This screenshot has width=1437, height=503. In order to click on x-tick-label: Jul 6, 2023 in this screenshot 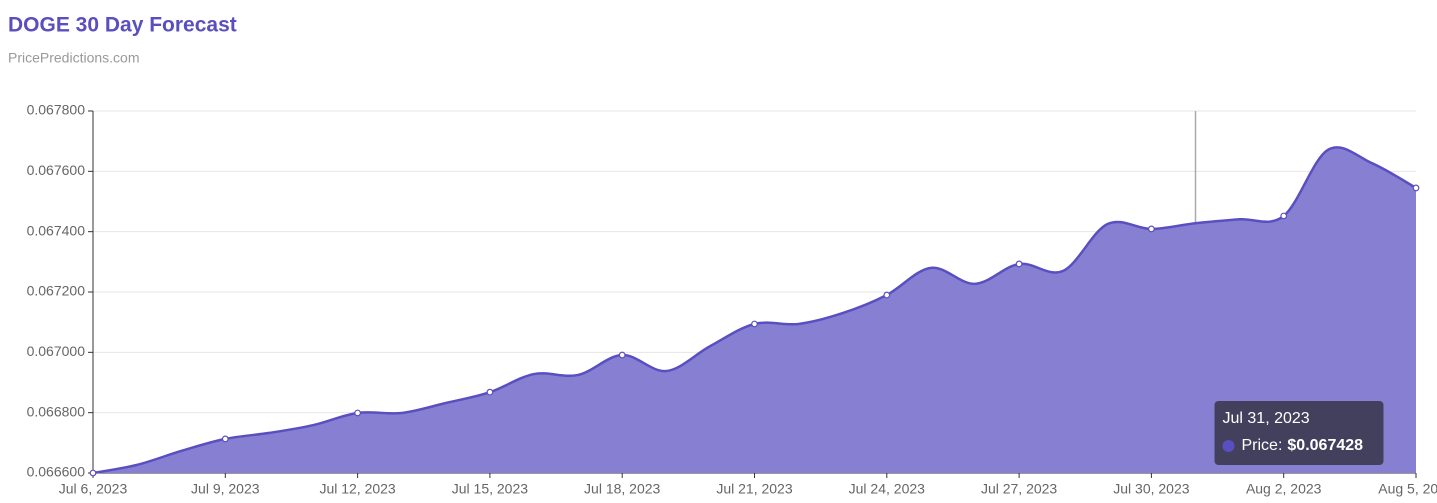, I will do `click(93, 489)`.